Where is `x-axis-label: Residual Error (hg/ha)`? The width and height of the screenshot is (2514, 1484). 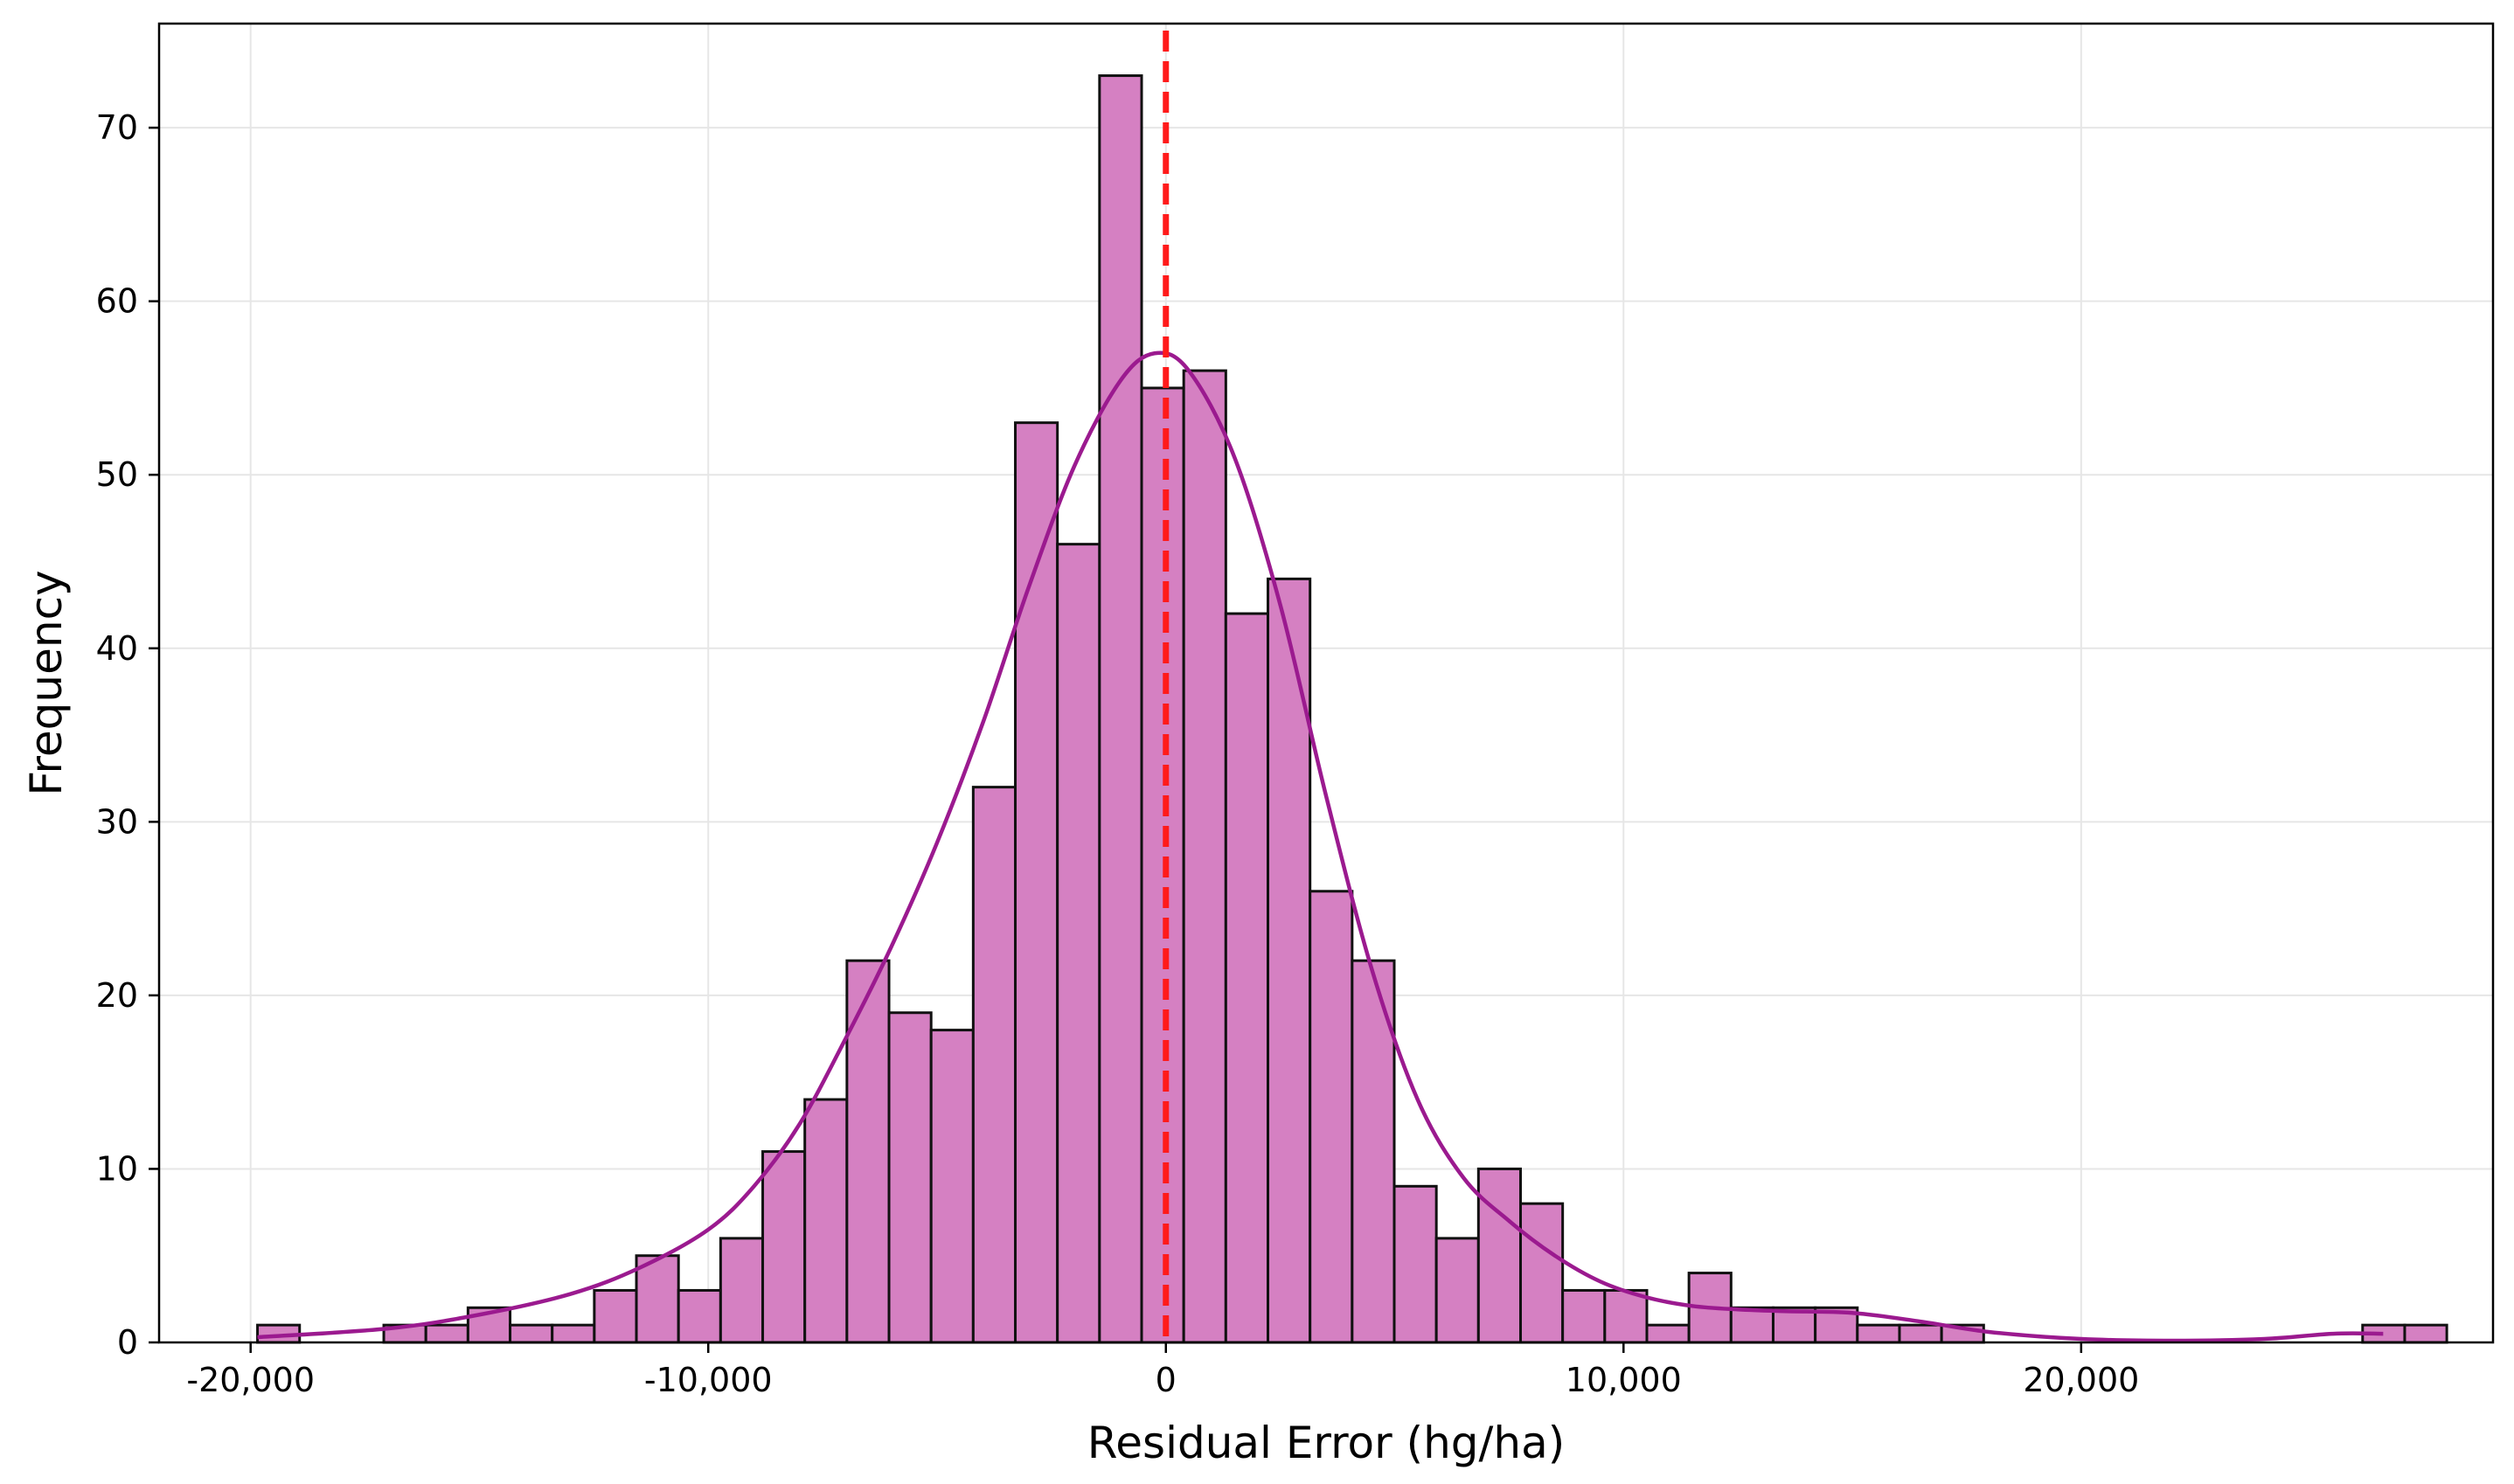
x-axis-label: Residual Error (hg/ha) is located at coordinates (1326, 1443).